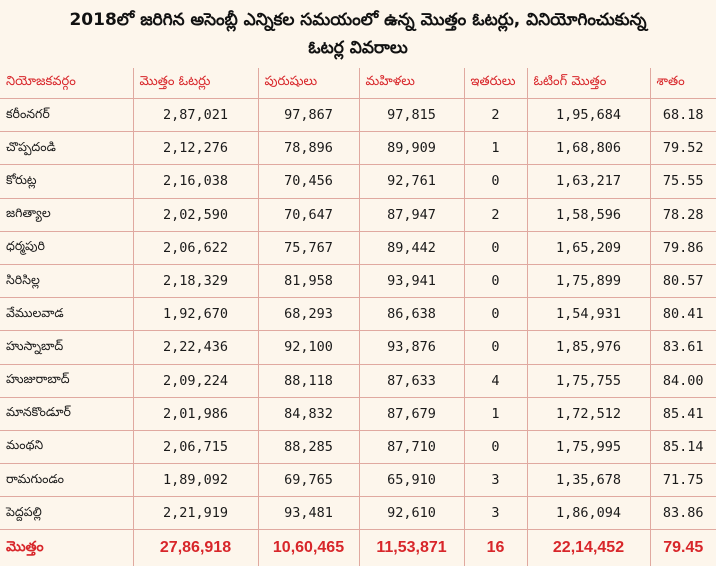 The image size is (716, 566). Describe the element at coordinates (67, 115) in the screenshot. I see `constituency-cell: కరీంనగర్` at that location.